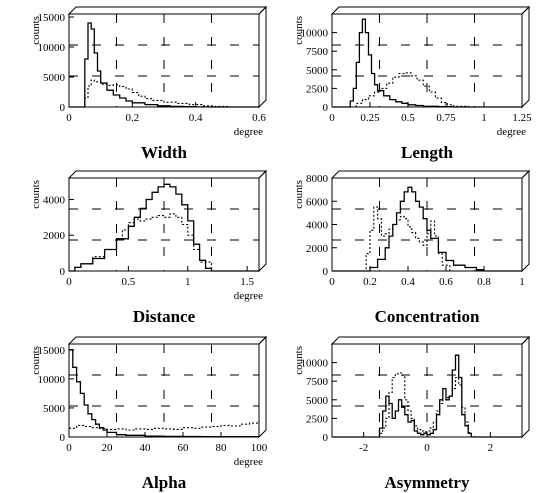 This screenshot has height=493, width=539. What do you see at coordinates (108, 448) in the screenshot?
I see `x-tick-label: 20` at bounding box center [108, 448].